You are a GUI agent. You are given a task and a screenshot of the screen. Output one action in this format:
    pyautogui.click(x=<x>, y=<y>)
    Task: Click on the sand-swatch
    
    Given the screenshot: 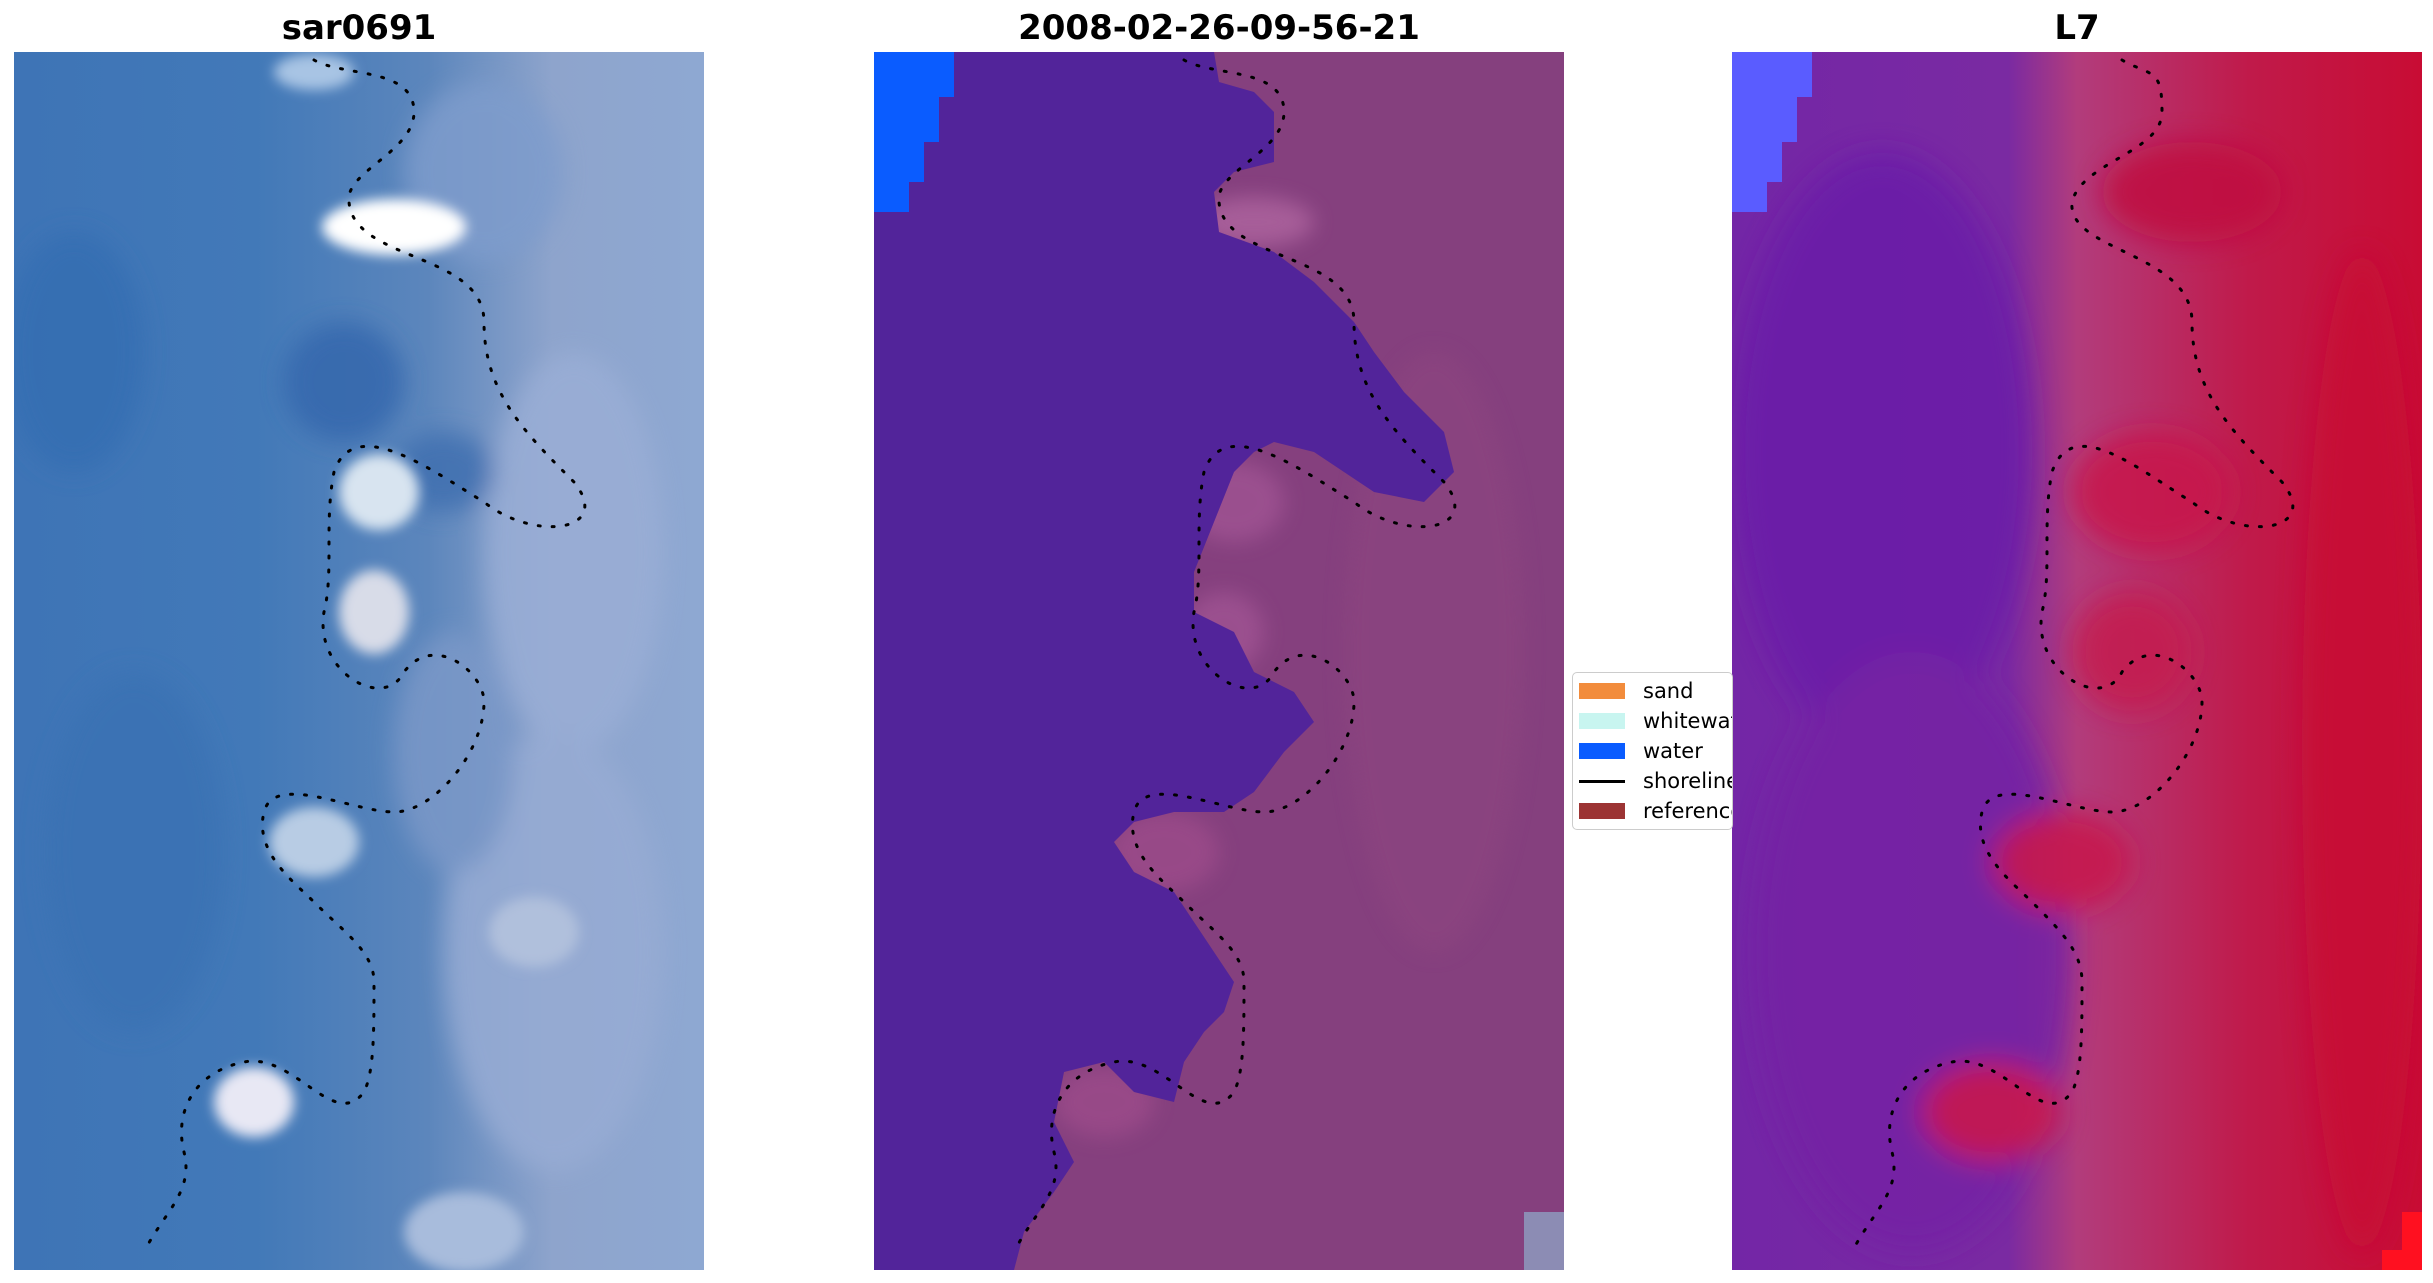 What is the action you would take?
    pyautogui.click(x=1602, y=691)
    